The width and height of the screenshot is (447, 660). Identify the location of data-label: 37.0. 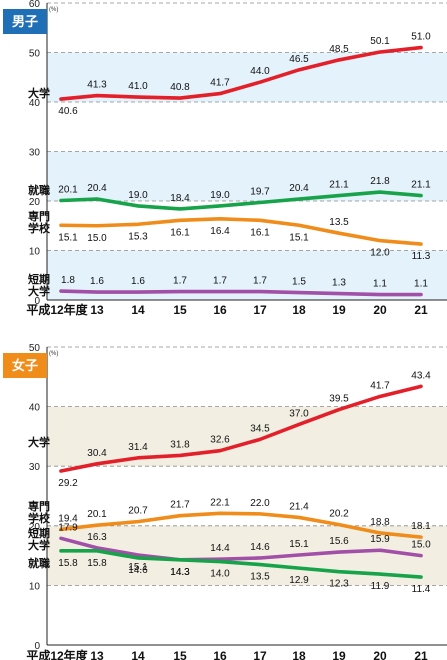
(299, 413).